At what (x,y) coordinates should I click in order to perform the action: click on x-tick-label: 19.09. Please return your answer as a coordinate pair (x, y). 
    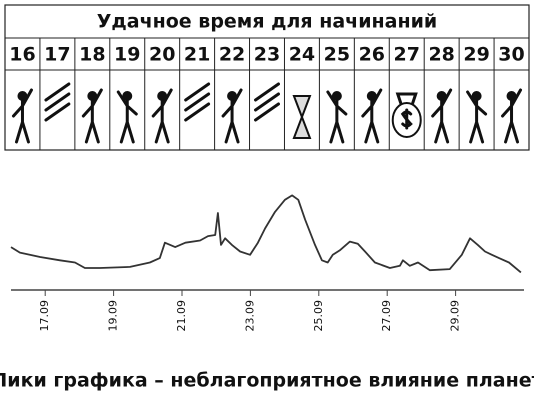
    Looking at the image, I should click on (113, 316).